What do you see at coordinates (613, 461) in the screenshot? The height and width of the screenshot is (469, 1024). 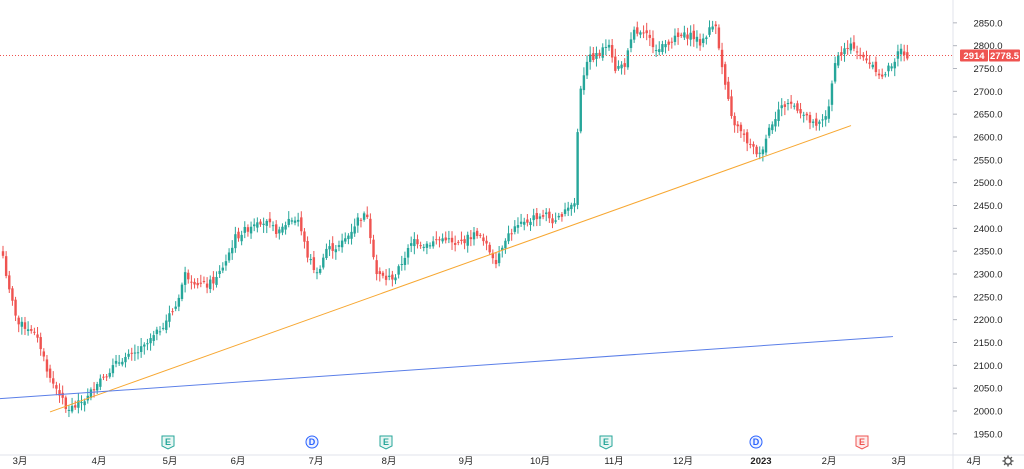 I see `x-tick-label: 11月` at bounding box center [613, 461].